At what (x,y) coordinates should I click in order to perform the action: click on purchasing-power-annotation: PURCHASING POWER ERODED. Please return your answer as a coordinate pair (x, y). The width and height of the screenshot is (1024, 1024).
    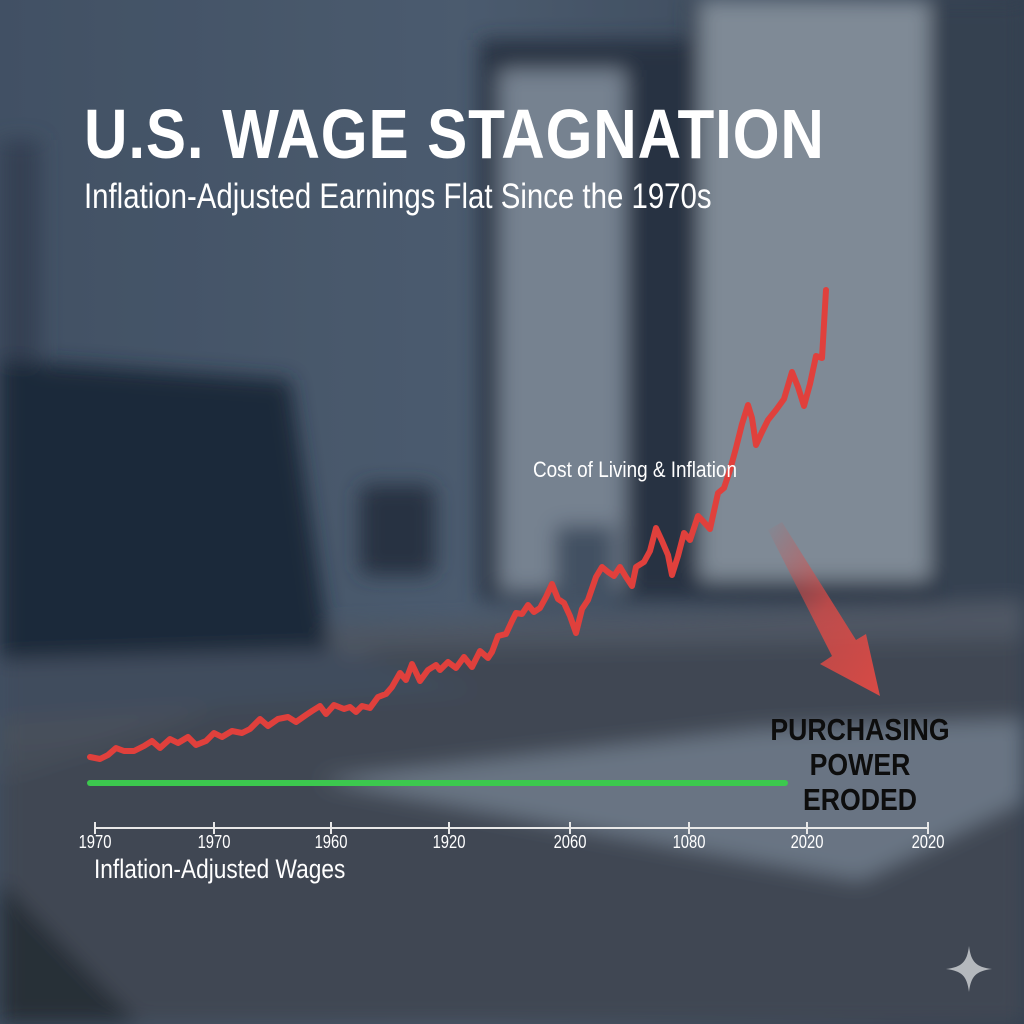
    Looking at the image, I should click on (860, 764).